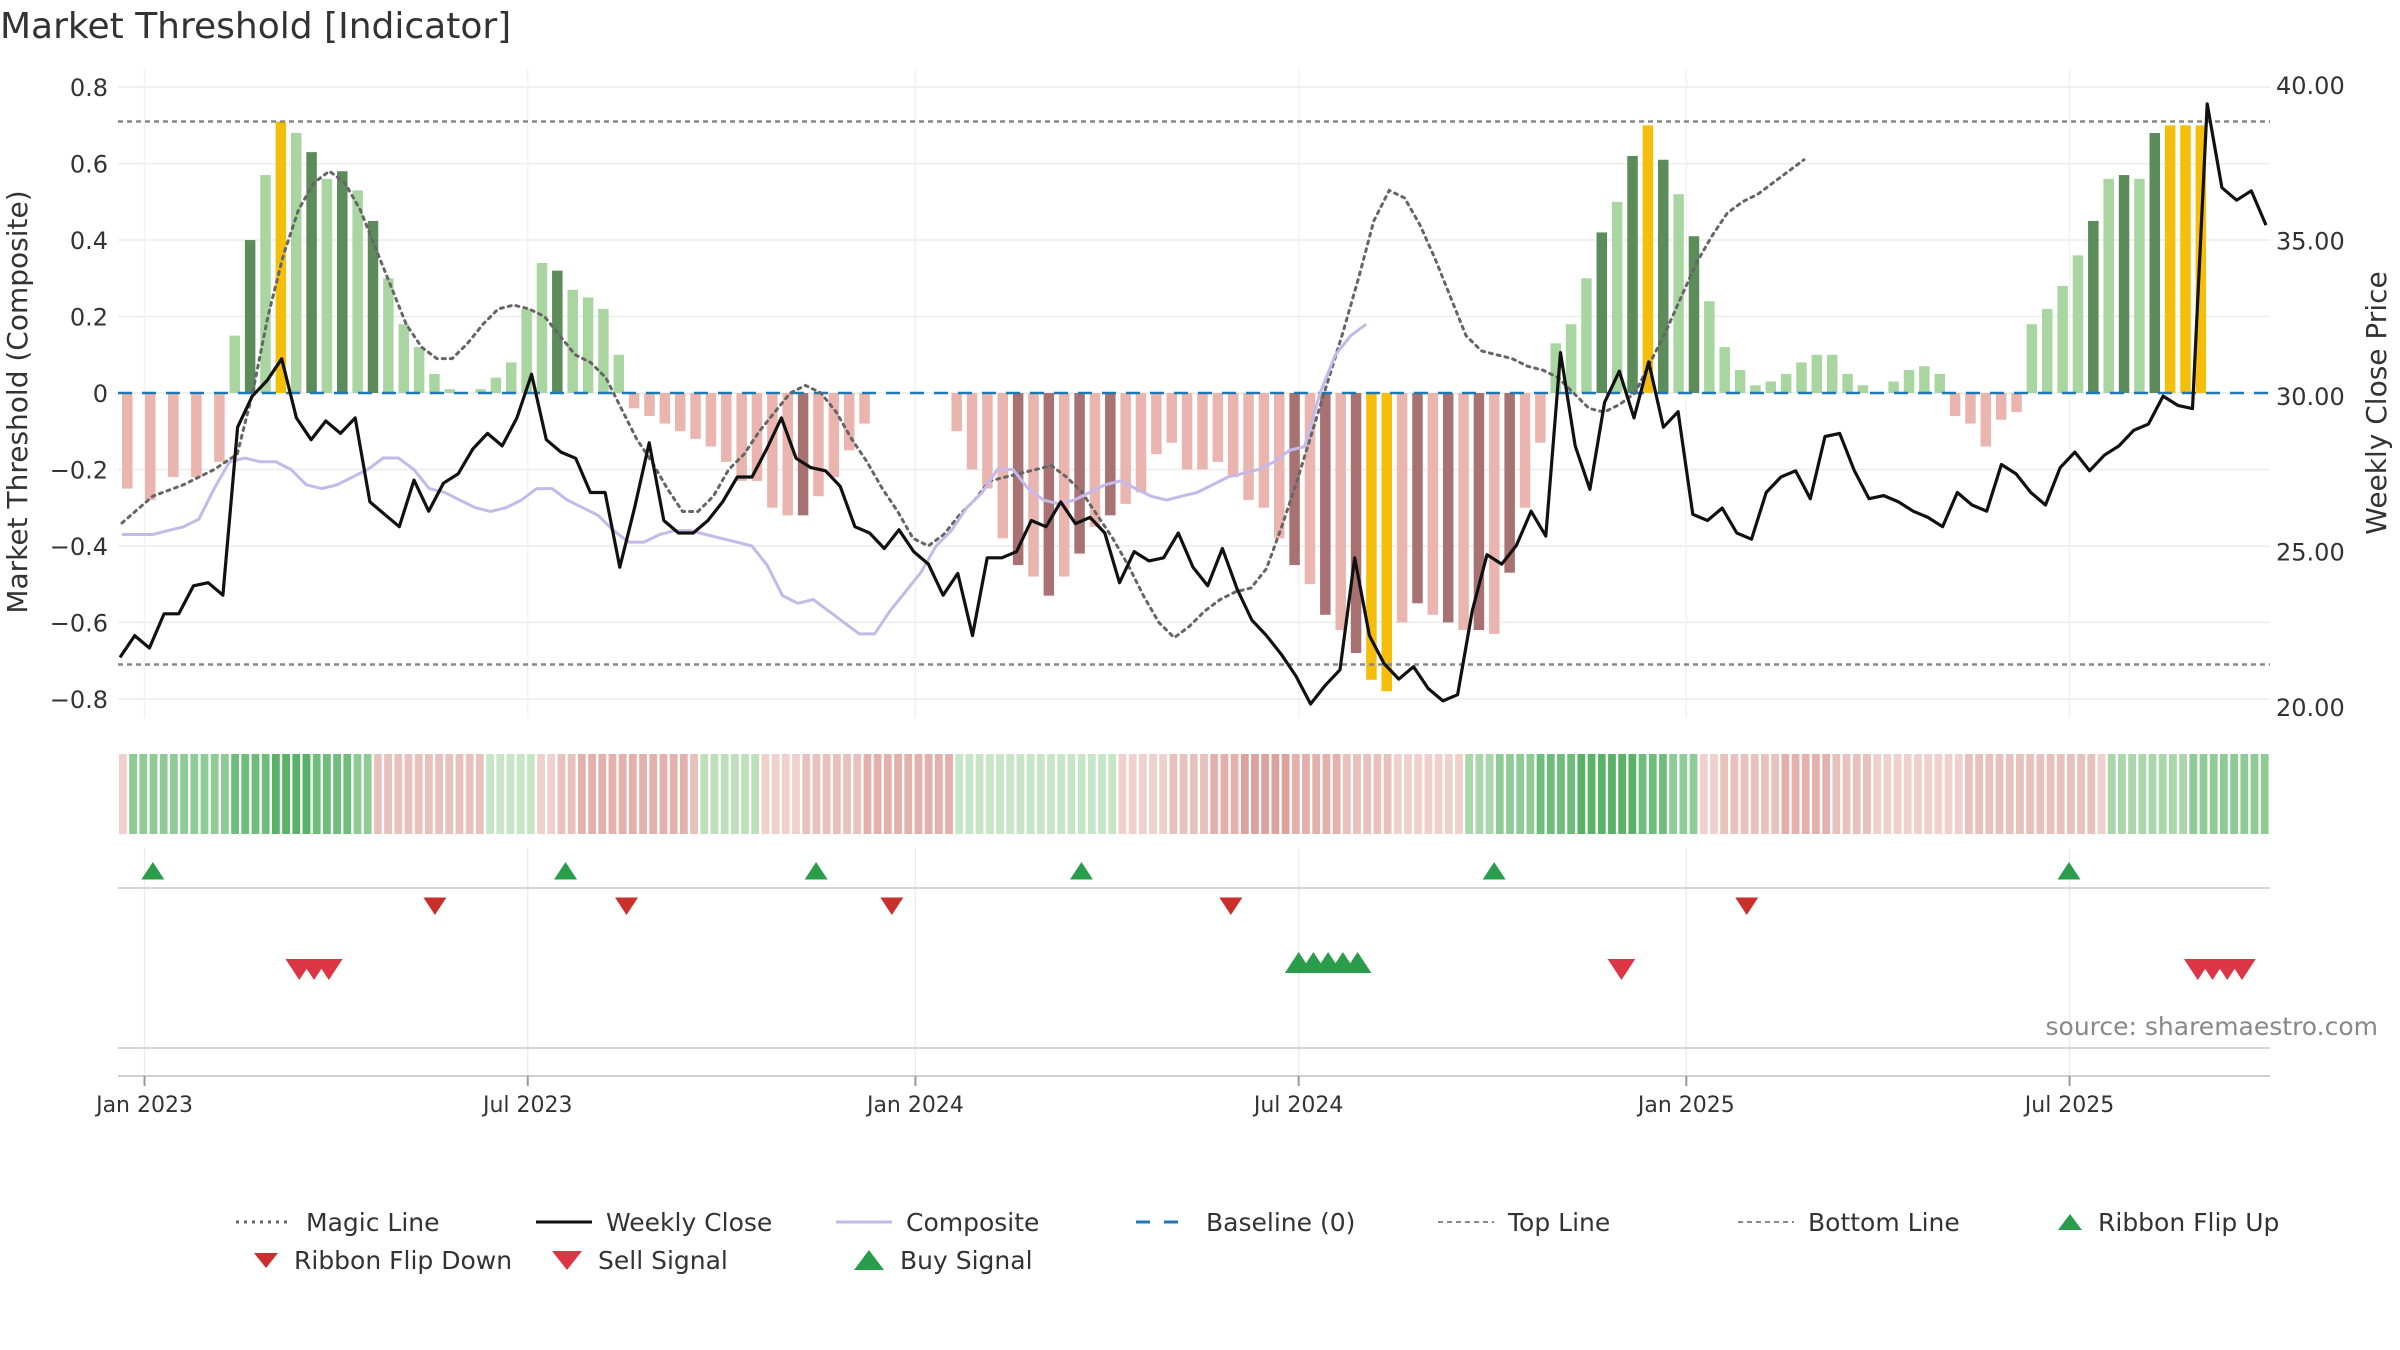 The width and height of the screenshot is (2400, 1350). What do you see at coordinates (2069, 1105) in the screenshot?
I see `x-tick-label: Jul 2025` at bounding box center [2069, 1105].